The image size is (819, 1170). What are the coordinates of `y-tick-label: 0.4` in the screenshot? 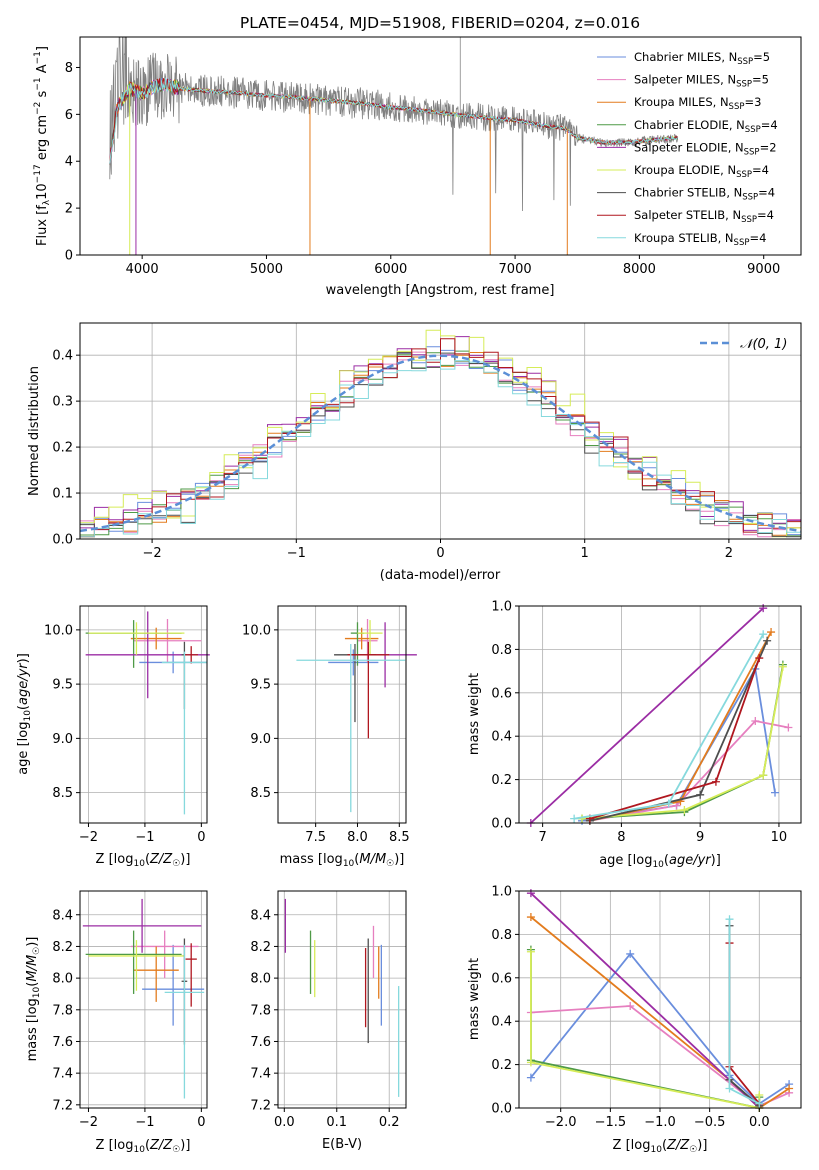 It's located at (501, 1022).